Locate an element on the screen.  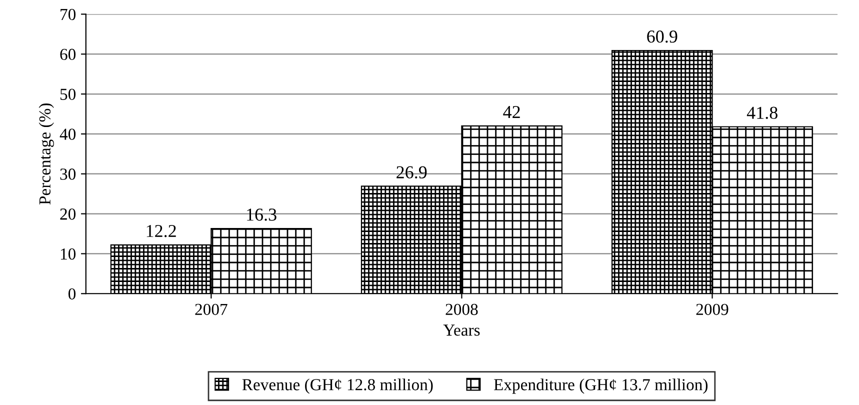
y-tick-label: 50 is located at coordinates (68, 94).